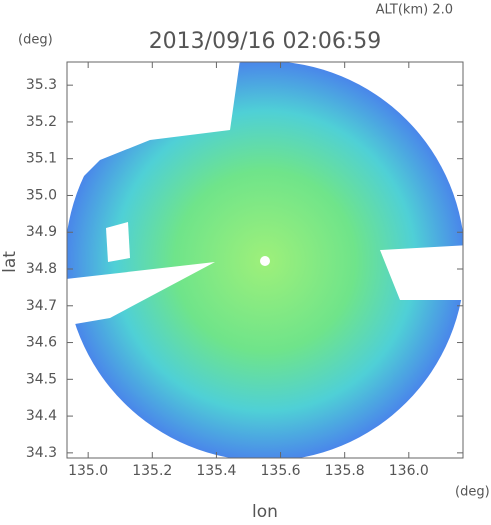  What do you see at coordinates (414, 10) in the screenshot?
I see `altitude-label: ALT(km) 2.0` at bounding box center [414, 10].